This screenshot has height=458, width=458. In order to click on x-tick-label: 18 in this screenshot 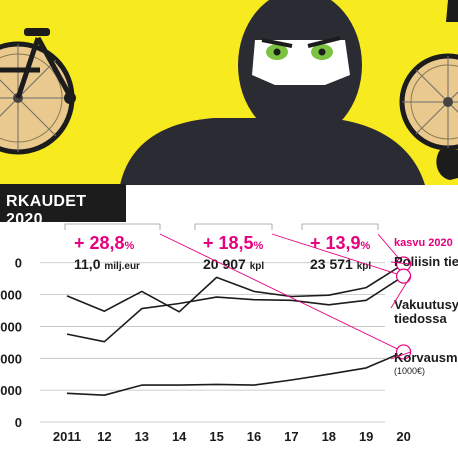, I will do `click(329, 436)`.